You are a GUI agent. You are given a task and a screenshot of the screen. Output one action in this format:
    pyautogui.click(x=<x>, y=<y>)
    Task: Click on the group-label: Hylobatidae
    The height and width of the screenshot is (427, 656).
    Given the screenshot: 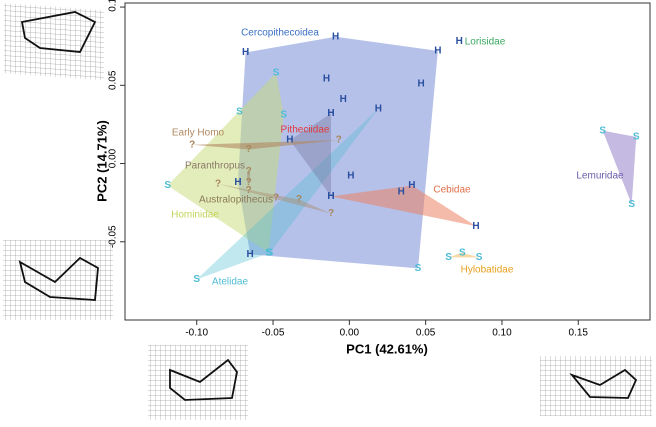 What is the action you would take?
    pyautogui.click(x=487, y=270)
    